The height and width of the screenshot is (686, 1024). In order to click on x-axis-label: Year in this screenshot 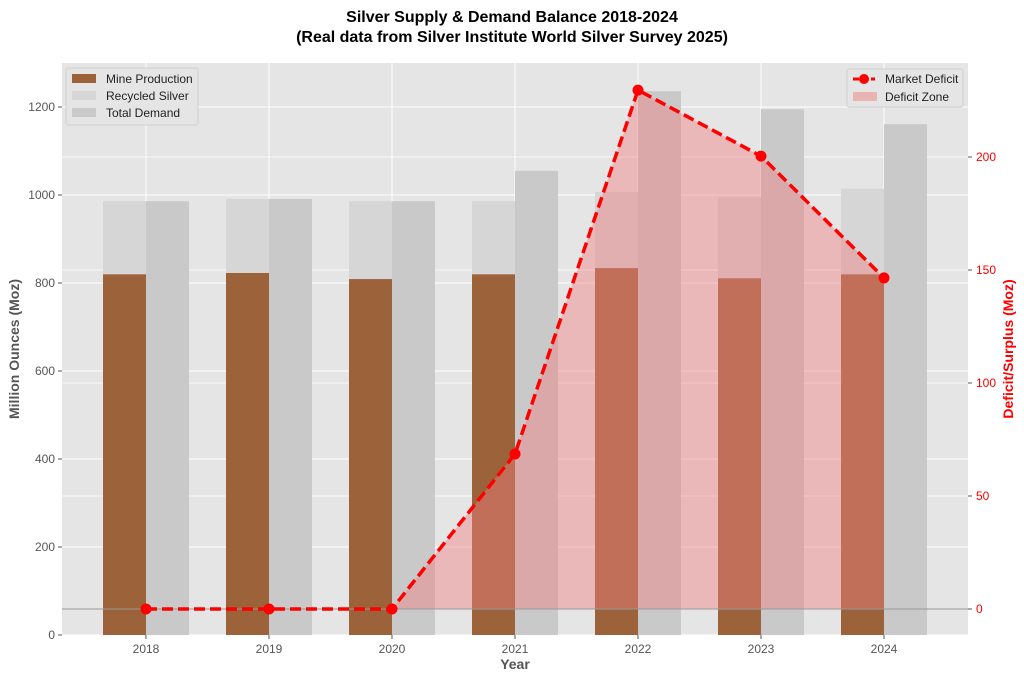, I will do `click(515, 664)`.